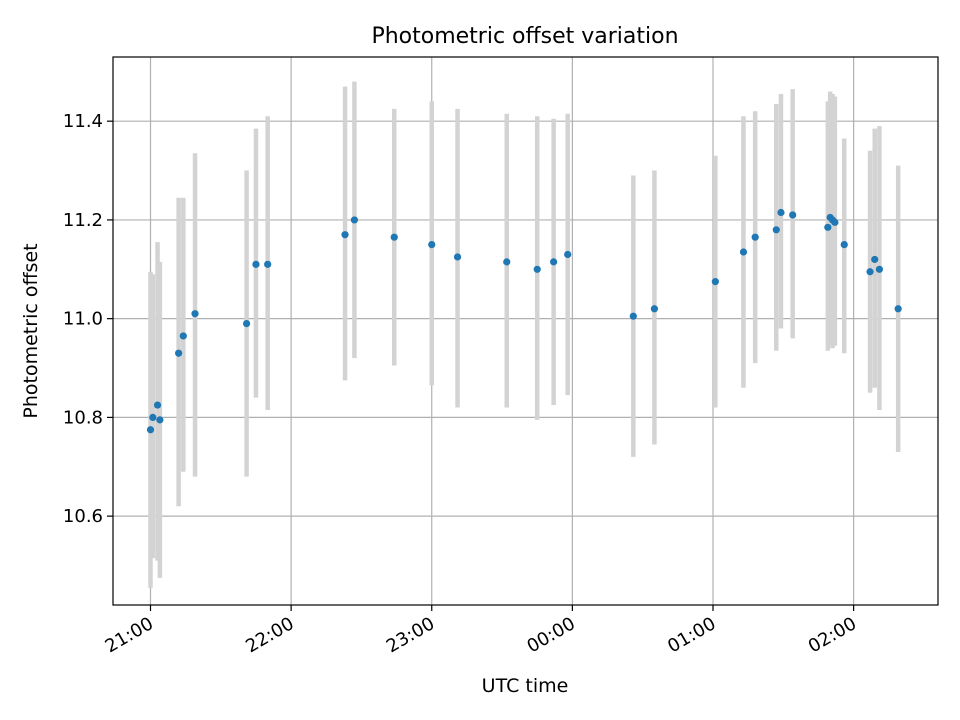 The image size is (960, 720). Describe the element at coordinates (83, 121) in the screenshot. I see `y-tick-label: 11.4` at that location.